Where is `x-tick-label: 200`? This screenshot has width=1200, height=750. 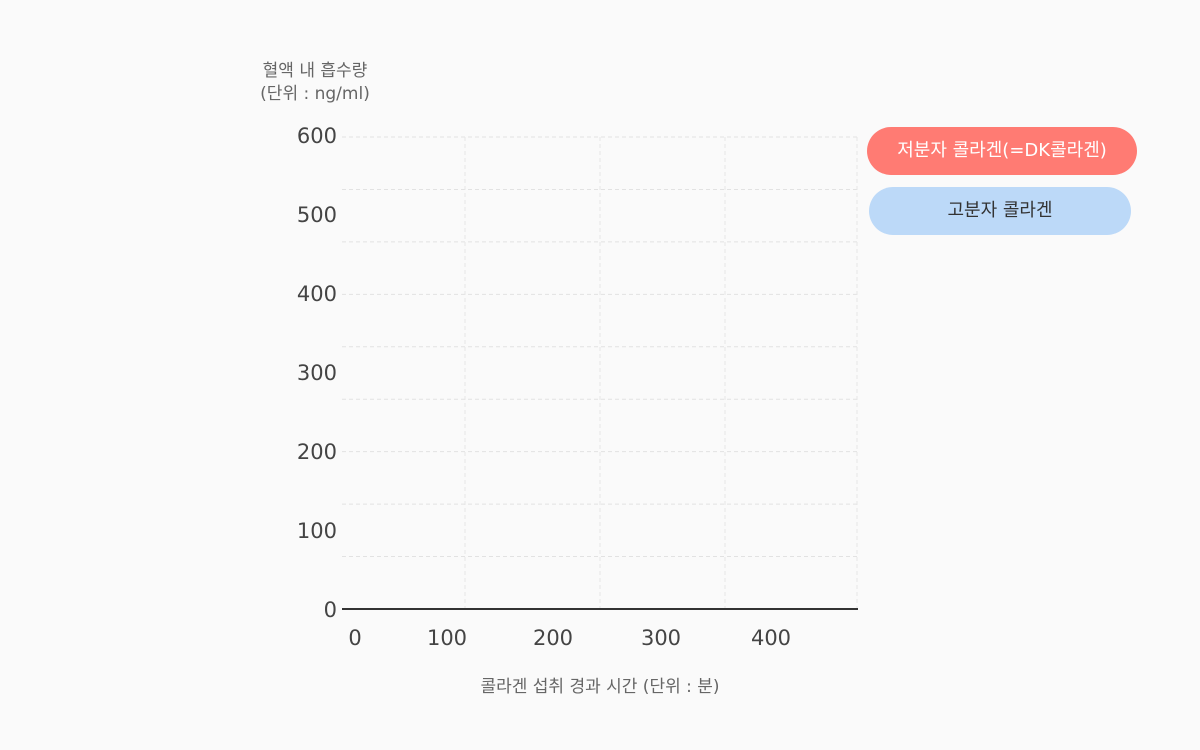 x-tick-label: 200 is located at coordinates (553, 638).